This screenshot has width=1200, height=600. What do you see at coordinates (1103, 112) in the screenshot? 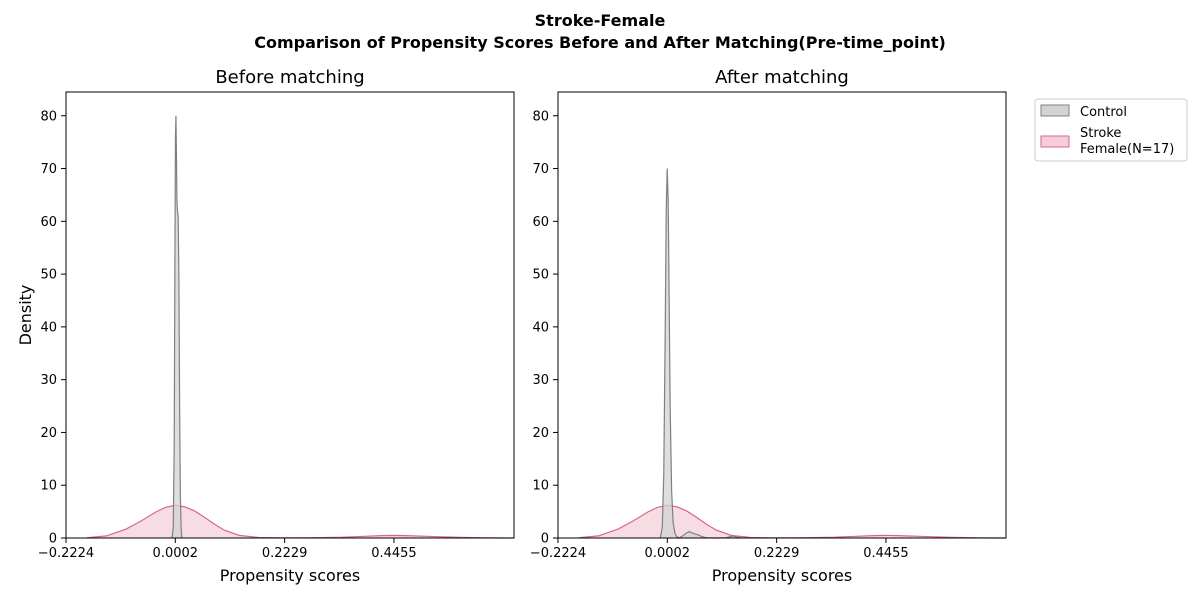
I see `legend-control-label: Control` at bounding box center [1103, 112].